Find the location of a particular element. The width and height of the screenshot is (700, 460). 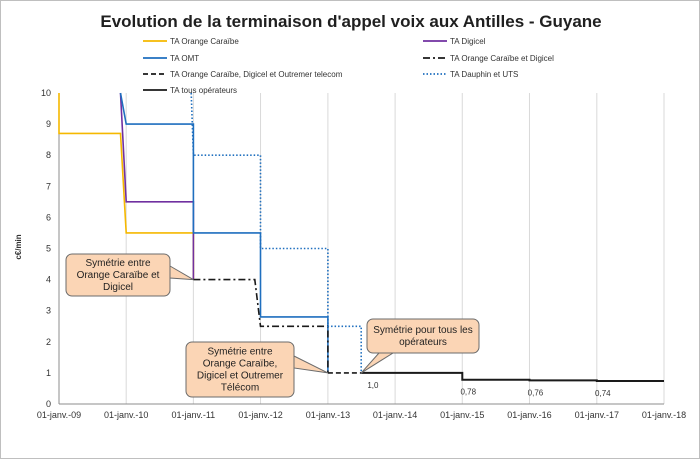

y-tick-label: 2 is located at coordinates (48, 342).